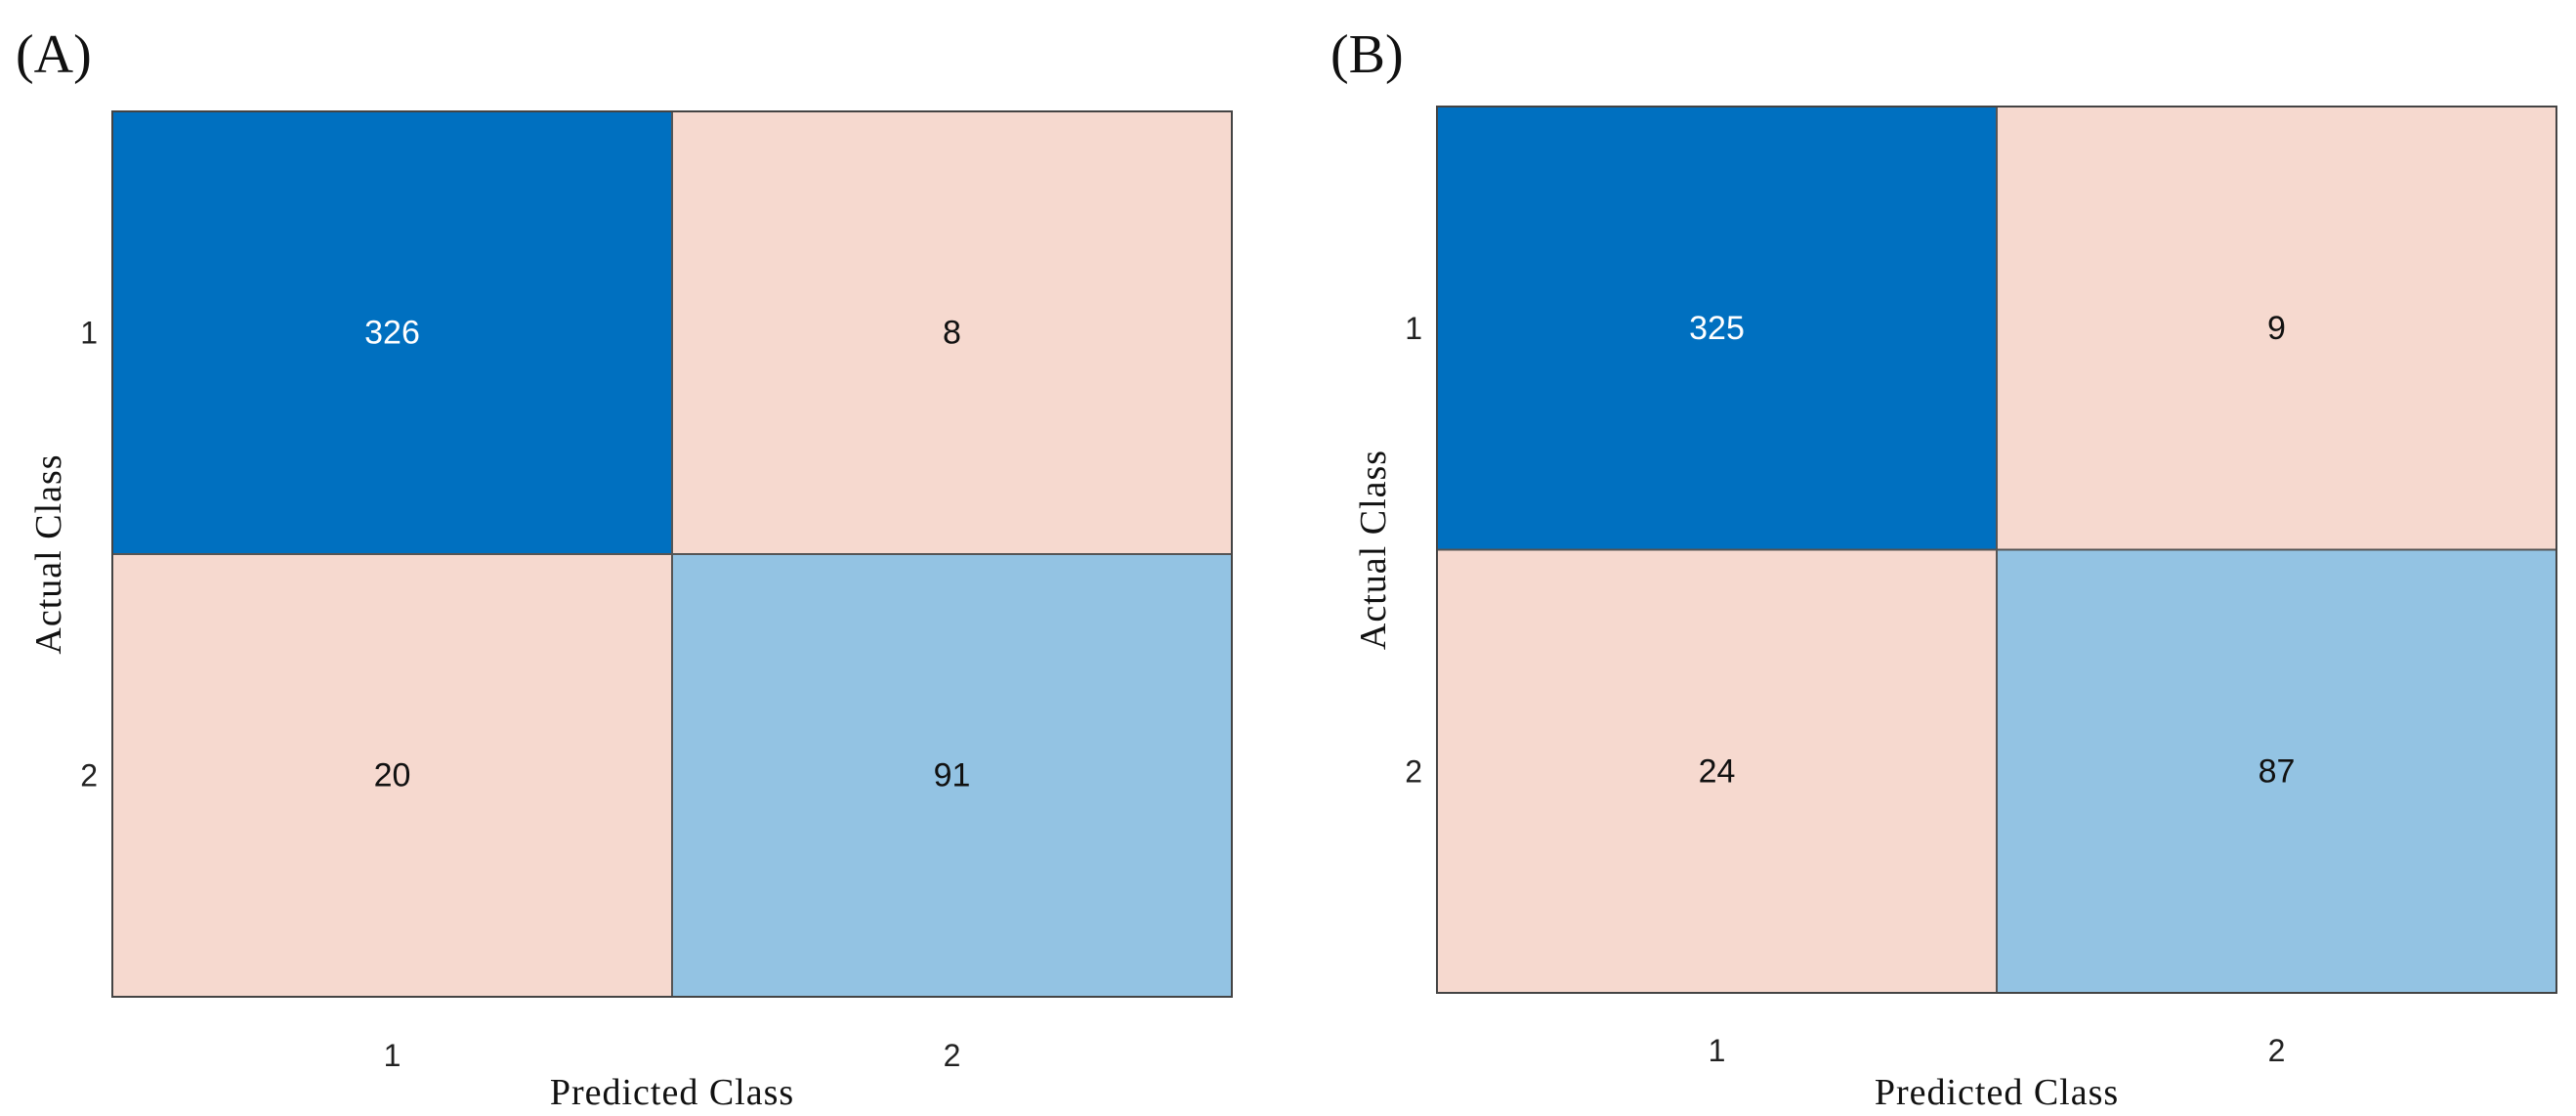  I want to click on panel-label: (B), so click(1367, 55).